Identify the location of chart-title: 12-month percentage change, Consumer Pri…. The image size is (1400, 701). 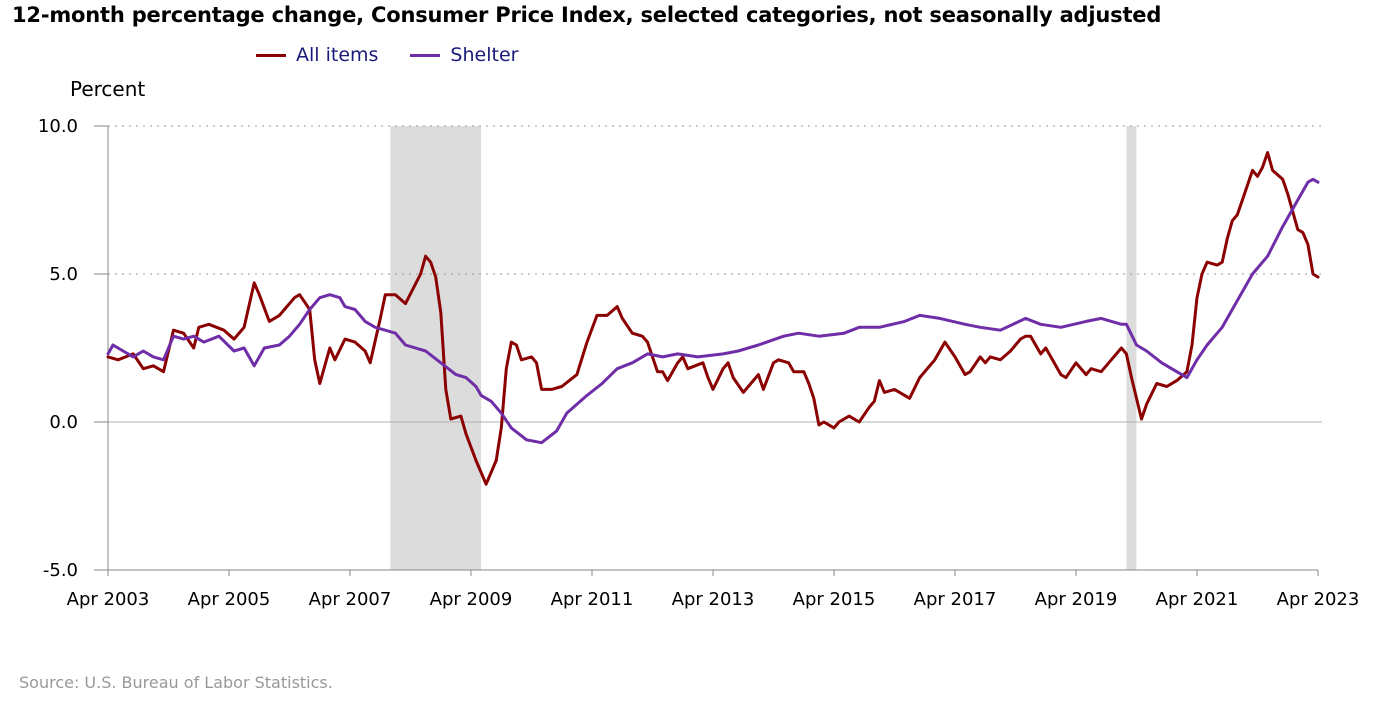
(587, 15).